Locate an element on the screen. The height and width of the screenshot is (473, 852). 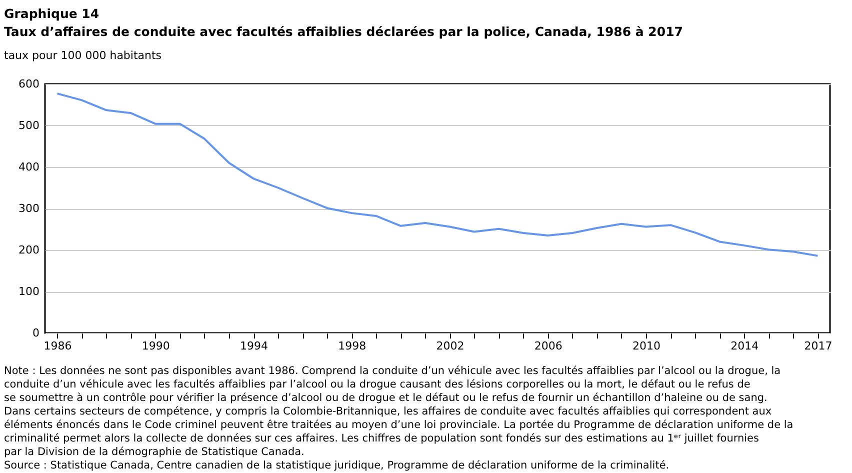
x-tick-label: 1986 is located at coordinates (58, 346).